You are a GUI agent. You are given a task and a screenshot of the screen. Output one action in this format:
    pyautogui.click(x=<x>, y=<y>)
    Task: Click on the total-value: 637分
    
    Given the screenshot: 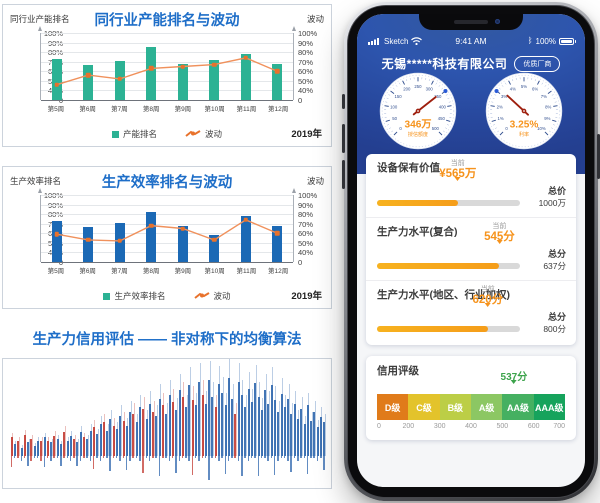 What is the action you would take?
    pyautogui.click(x=554, y=265)
    